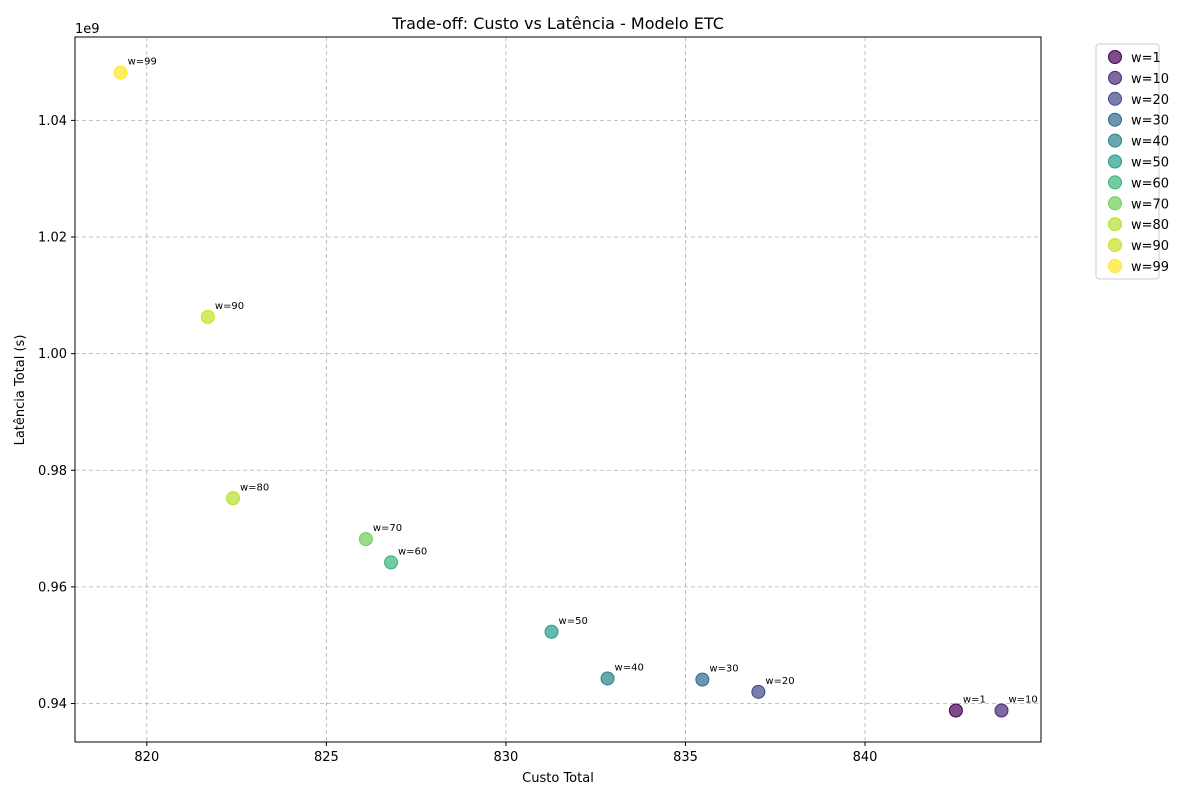 This screenshot has width=1200, height=800. What do you see at coordinates (254, 487) in the screenshot?
I see `point-label: w=80` at bounding box center [254, 487].